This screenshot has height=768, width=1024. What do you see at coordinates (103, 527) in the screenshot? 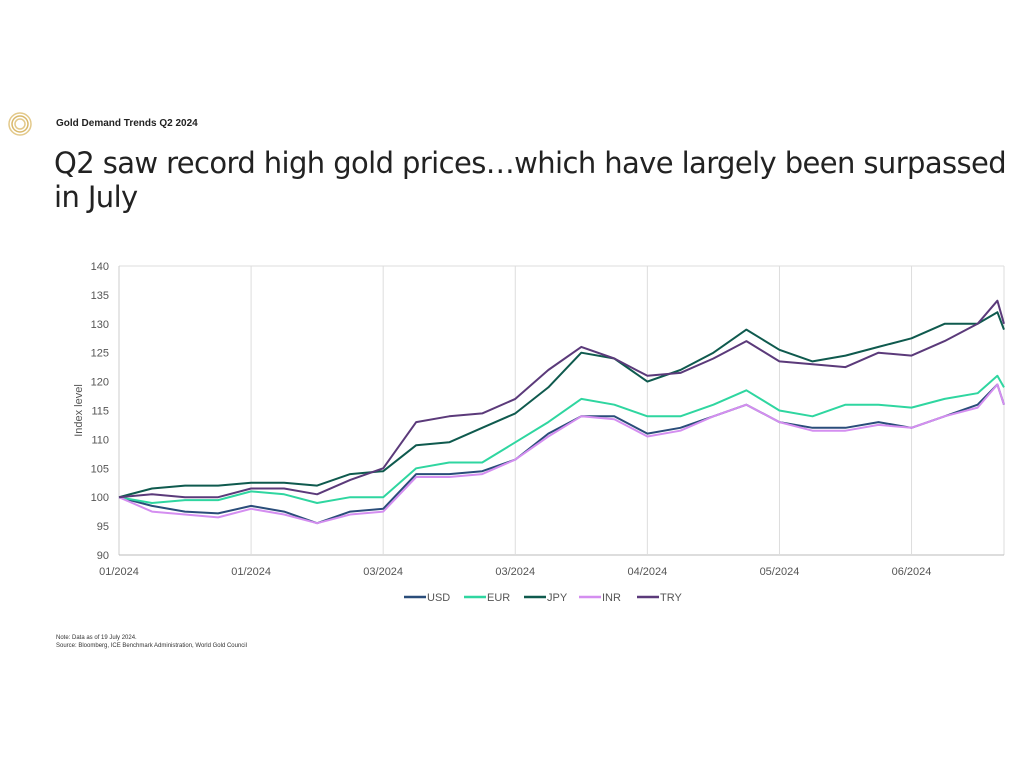
I see `y-tick-label: 95` at bounding box center [103, 527].